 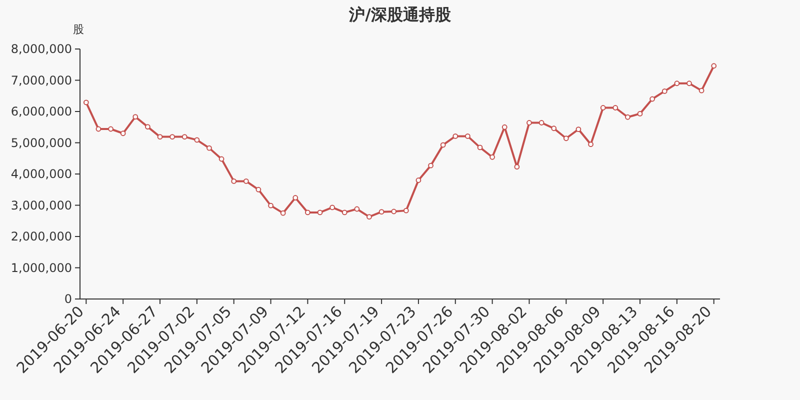 What do you see at coordinates (41, 111) in the screenshot?
I see `y-tick-label: 6,000,000` at bounding box center [41, 111].